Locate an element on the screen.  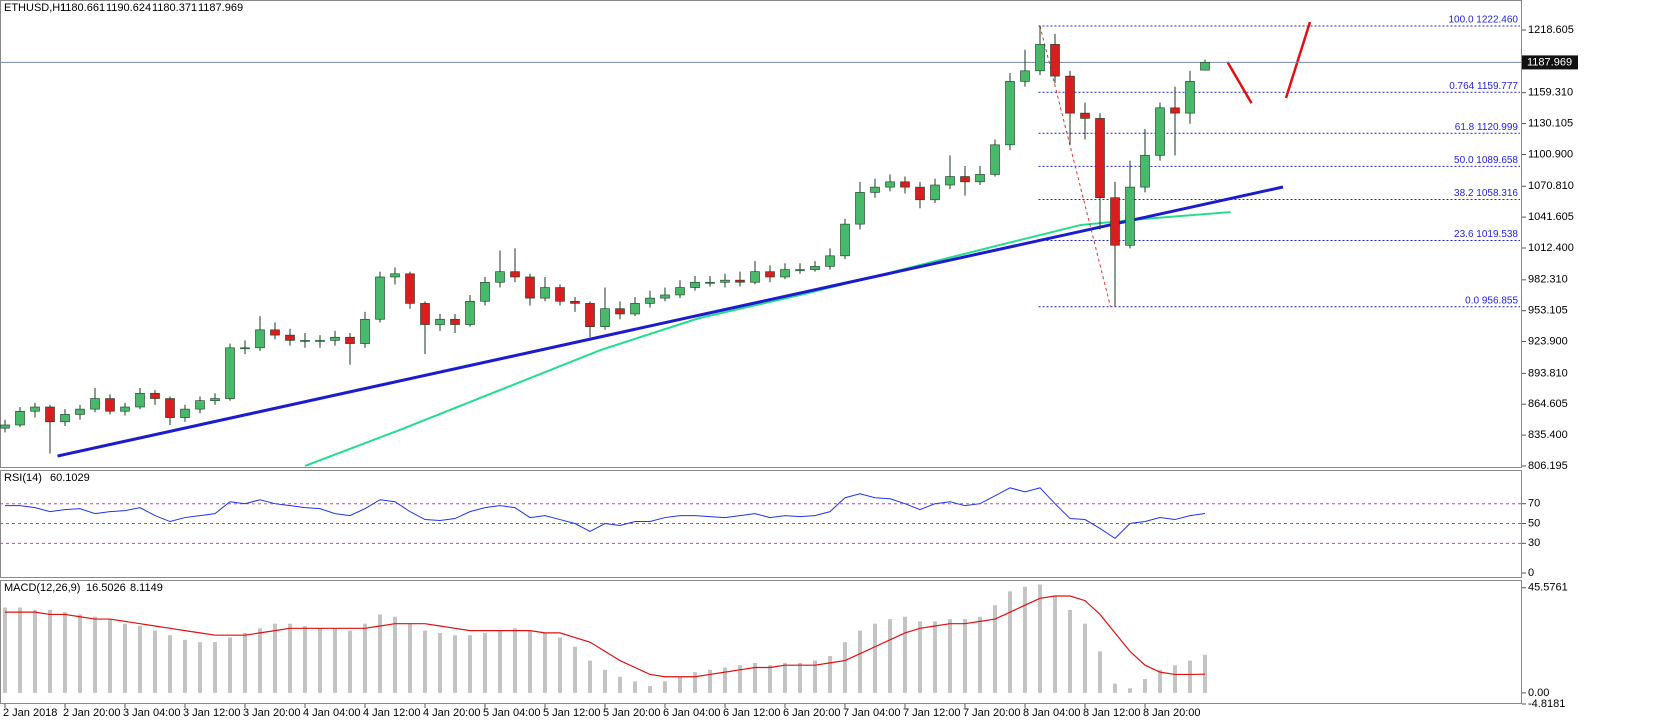
price-tick-label: 1100.900 is located at coordinates (1550, 154).